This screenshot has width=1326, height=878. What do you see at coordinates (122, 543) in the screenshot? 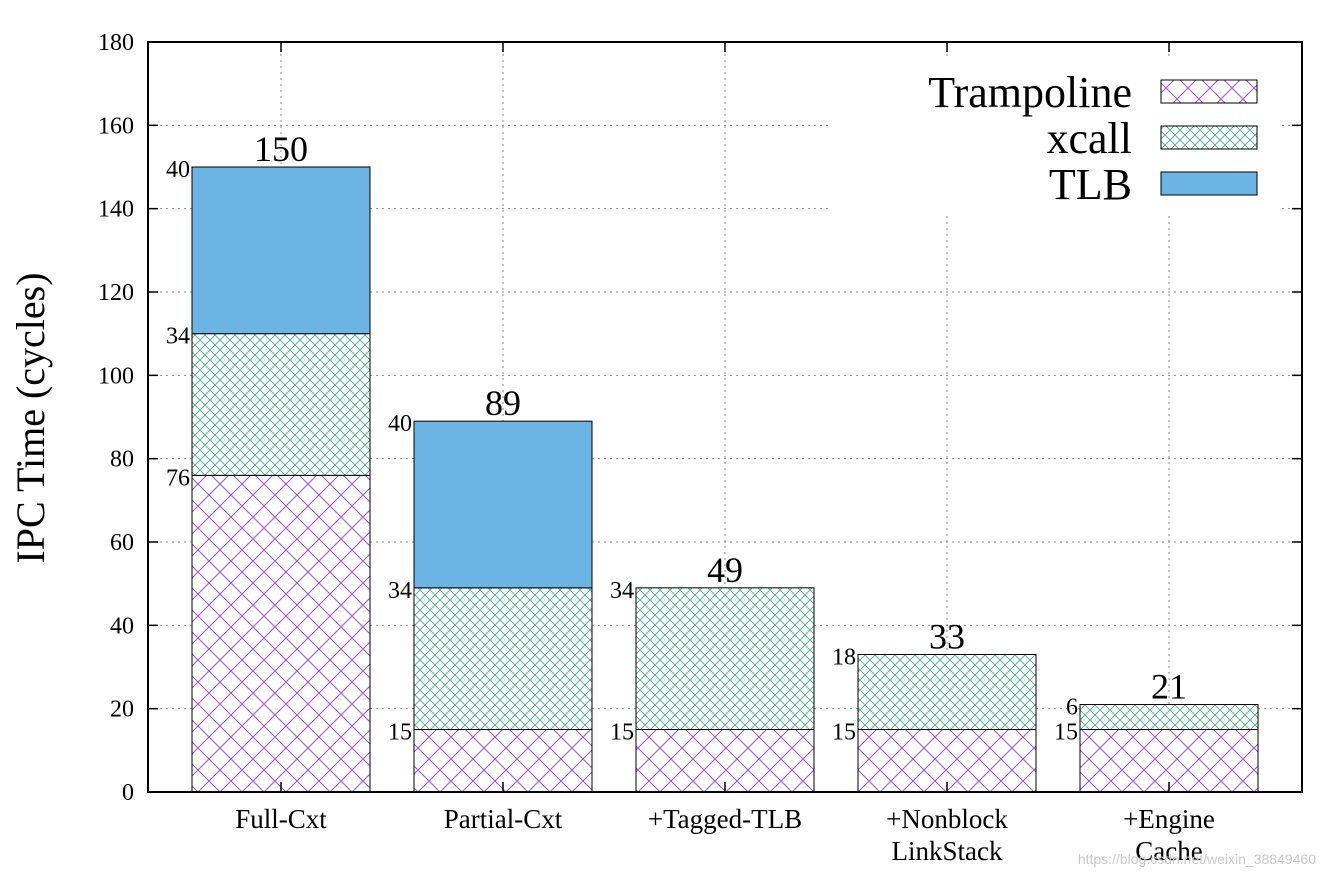
I see `y-tick-label: 60` at bounding box center [122, 543].